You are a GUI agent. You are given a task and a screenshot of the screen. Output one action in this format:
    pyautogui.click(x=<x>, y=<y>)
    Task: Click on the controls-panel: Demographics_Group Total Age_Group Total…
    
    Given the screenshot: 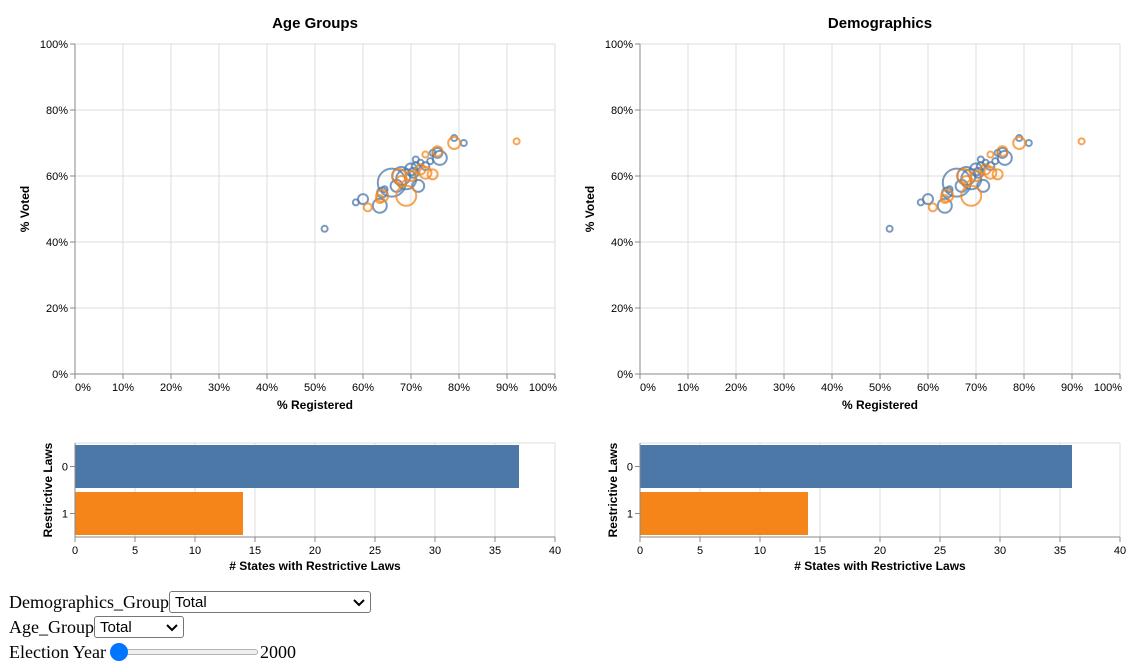 What is the action you would take?
    pyautogui.click(x=190, y=627)
    